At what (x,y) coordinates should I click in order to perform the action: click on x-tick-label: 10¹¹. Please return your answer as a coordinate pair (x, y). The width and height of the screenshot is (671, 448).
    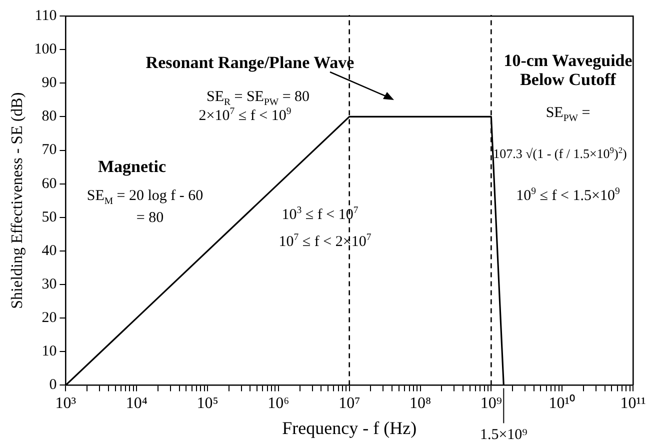
    Looking at the image, I should click on (633, 403).